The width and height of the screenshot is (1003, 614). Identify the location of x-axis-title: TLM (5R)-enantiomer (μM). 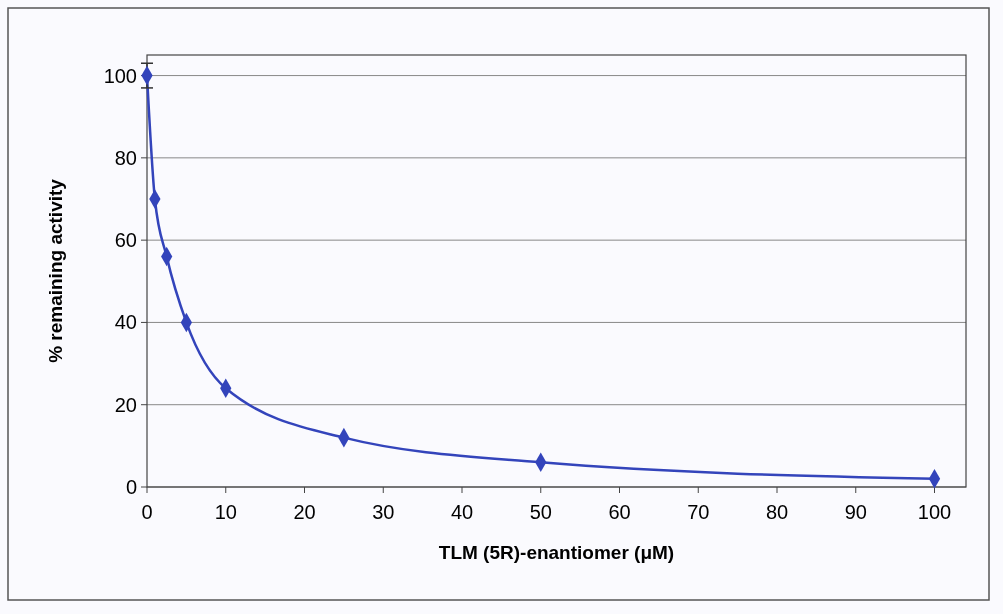
(556, 552).